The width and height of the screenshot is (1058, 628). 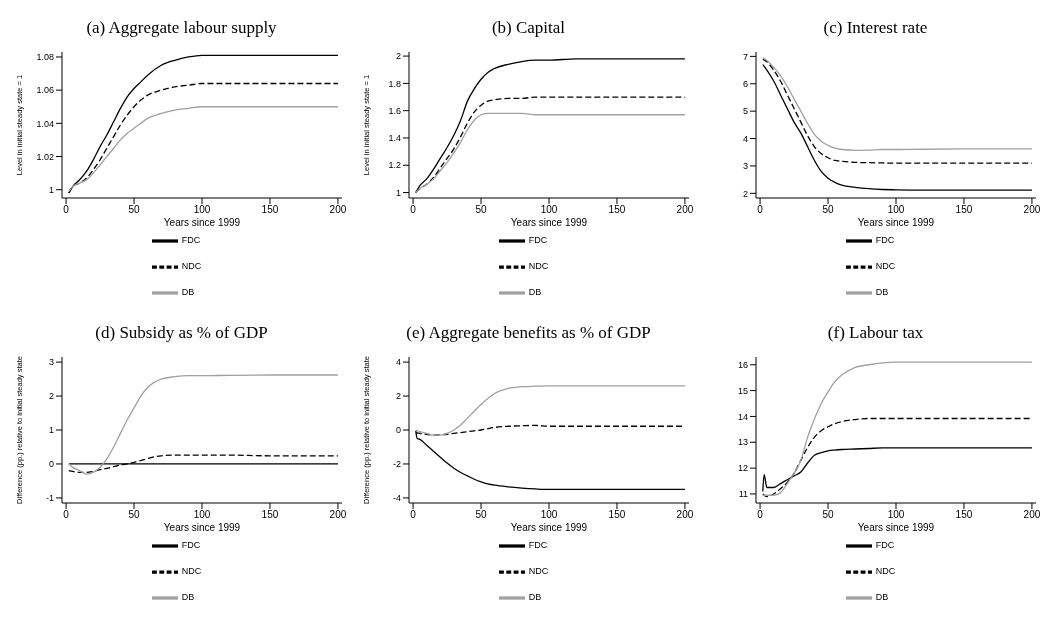 What do you see at coordinates (181, 333) in the screenshot?
I see `chart-title: (d) Subsidy as % of GDP` at bounding box center [181, 333].